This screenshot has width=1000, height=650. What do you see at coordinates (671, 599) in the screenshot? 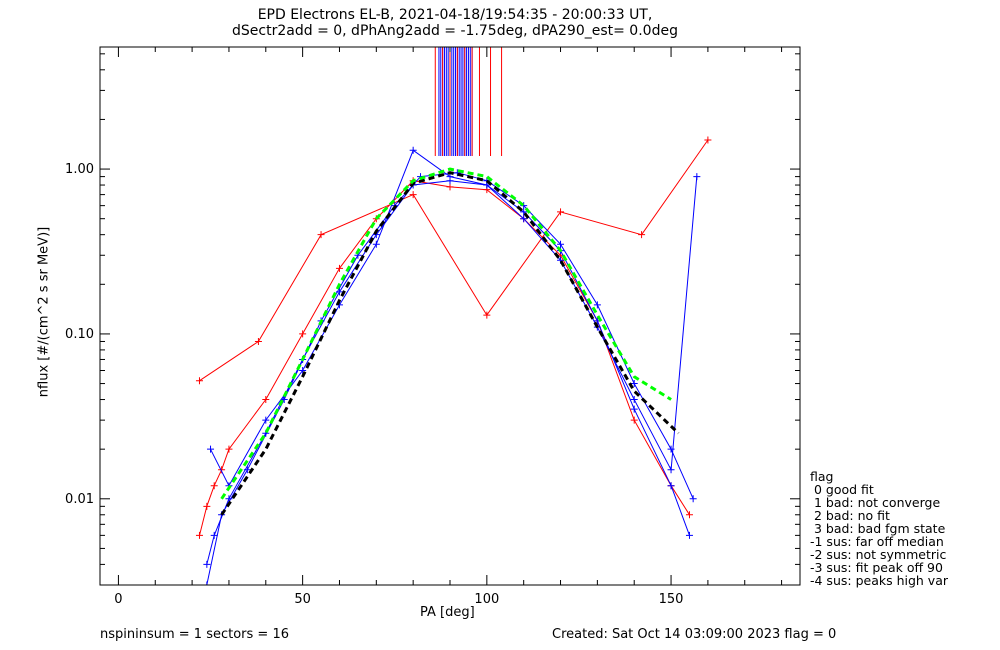
I see `x-tick-label: 150` at bounding box center [671, 599].